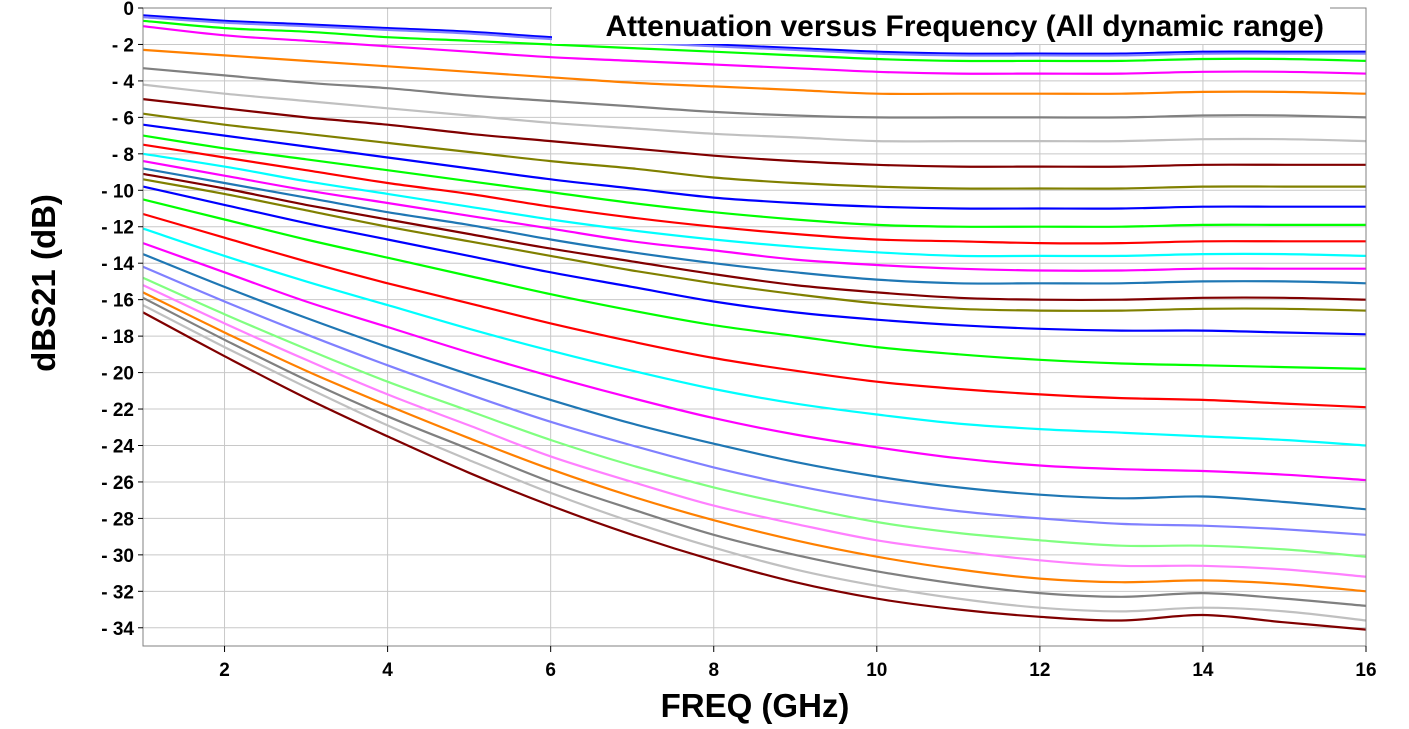 The image size is (1409, 729). Describe the element at coordinates (224, 670) in the screenshot. I see `x-tick-label: 2` at that location.